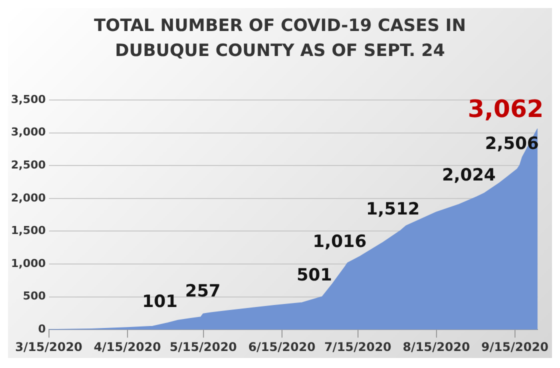 The height and width of the screenshot is (368, 560). What do you see at coordinates (393, 209) in the screenshot?
I see `annotation: 1,512` at bounding box center [393, 209].